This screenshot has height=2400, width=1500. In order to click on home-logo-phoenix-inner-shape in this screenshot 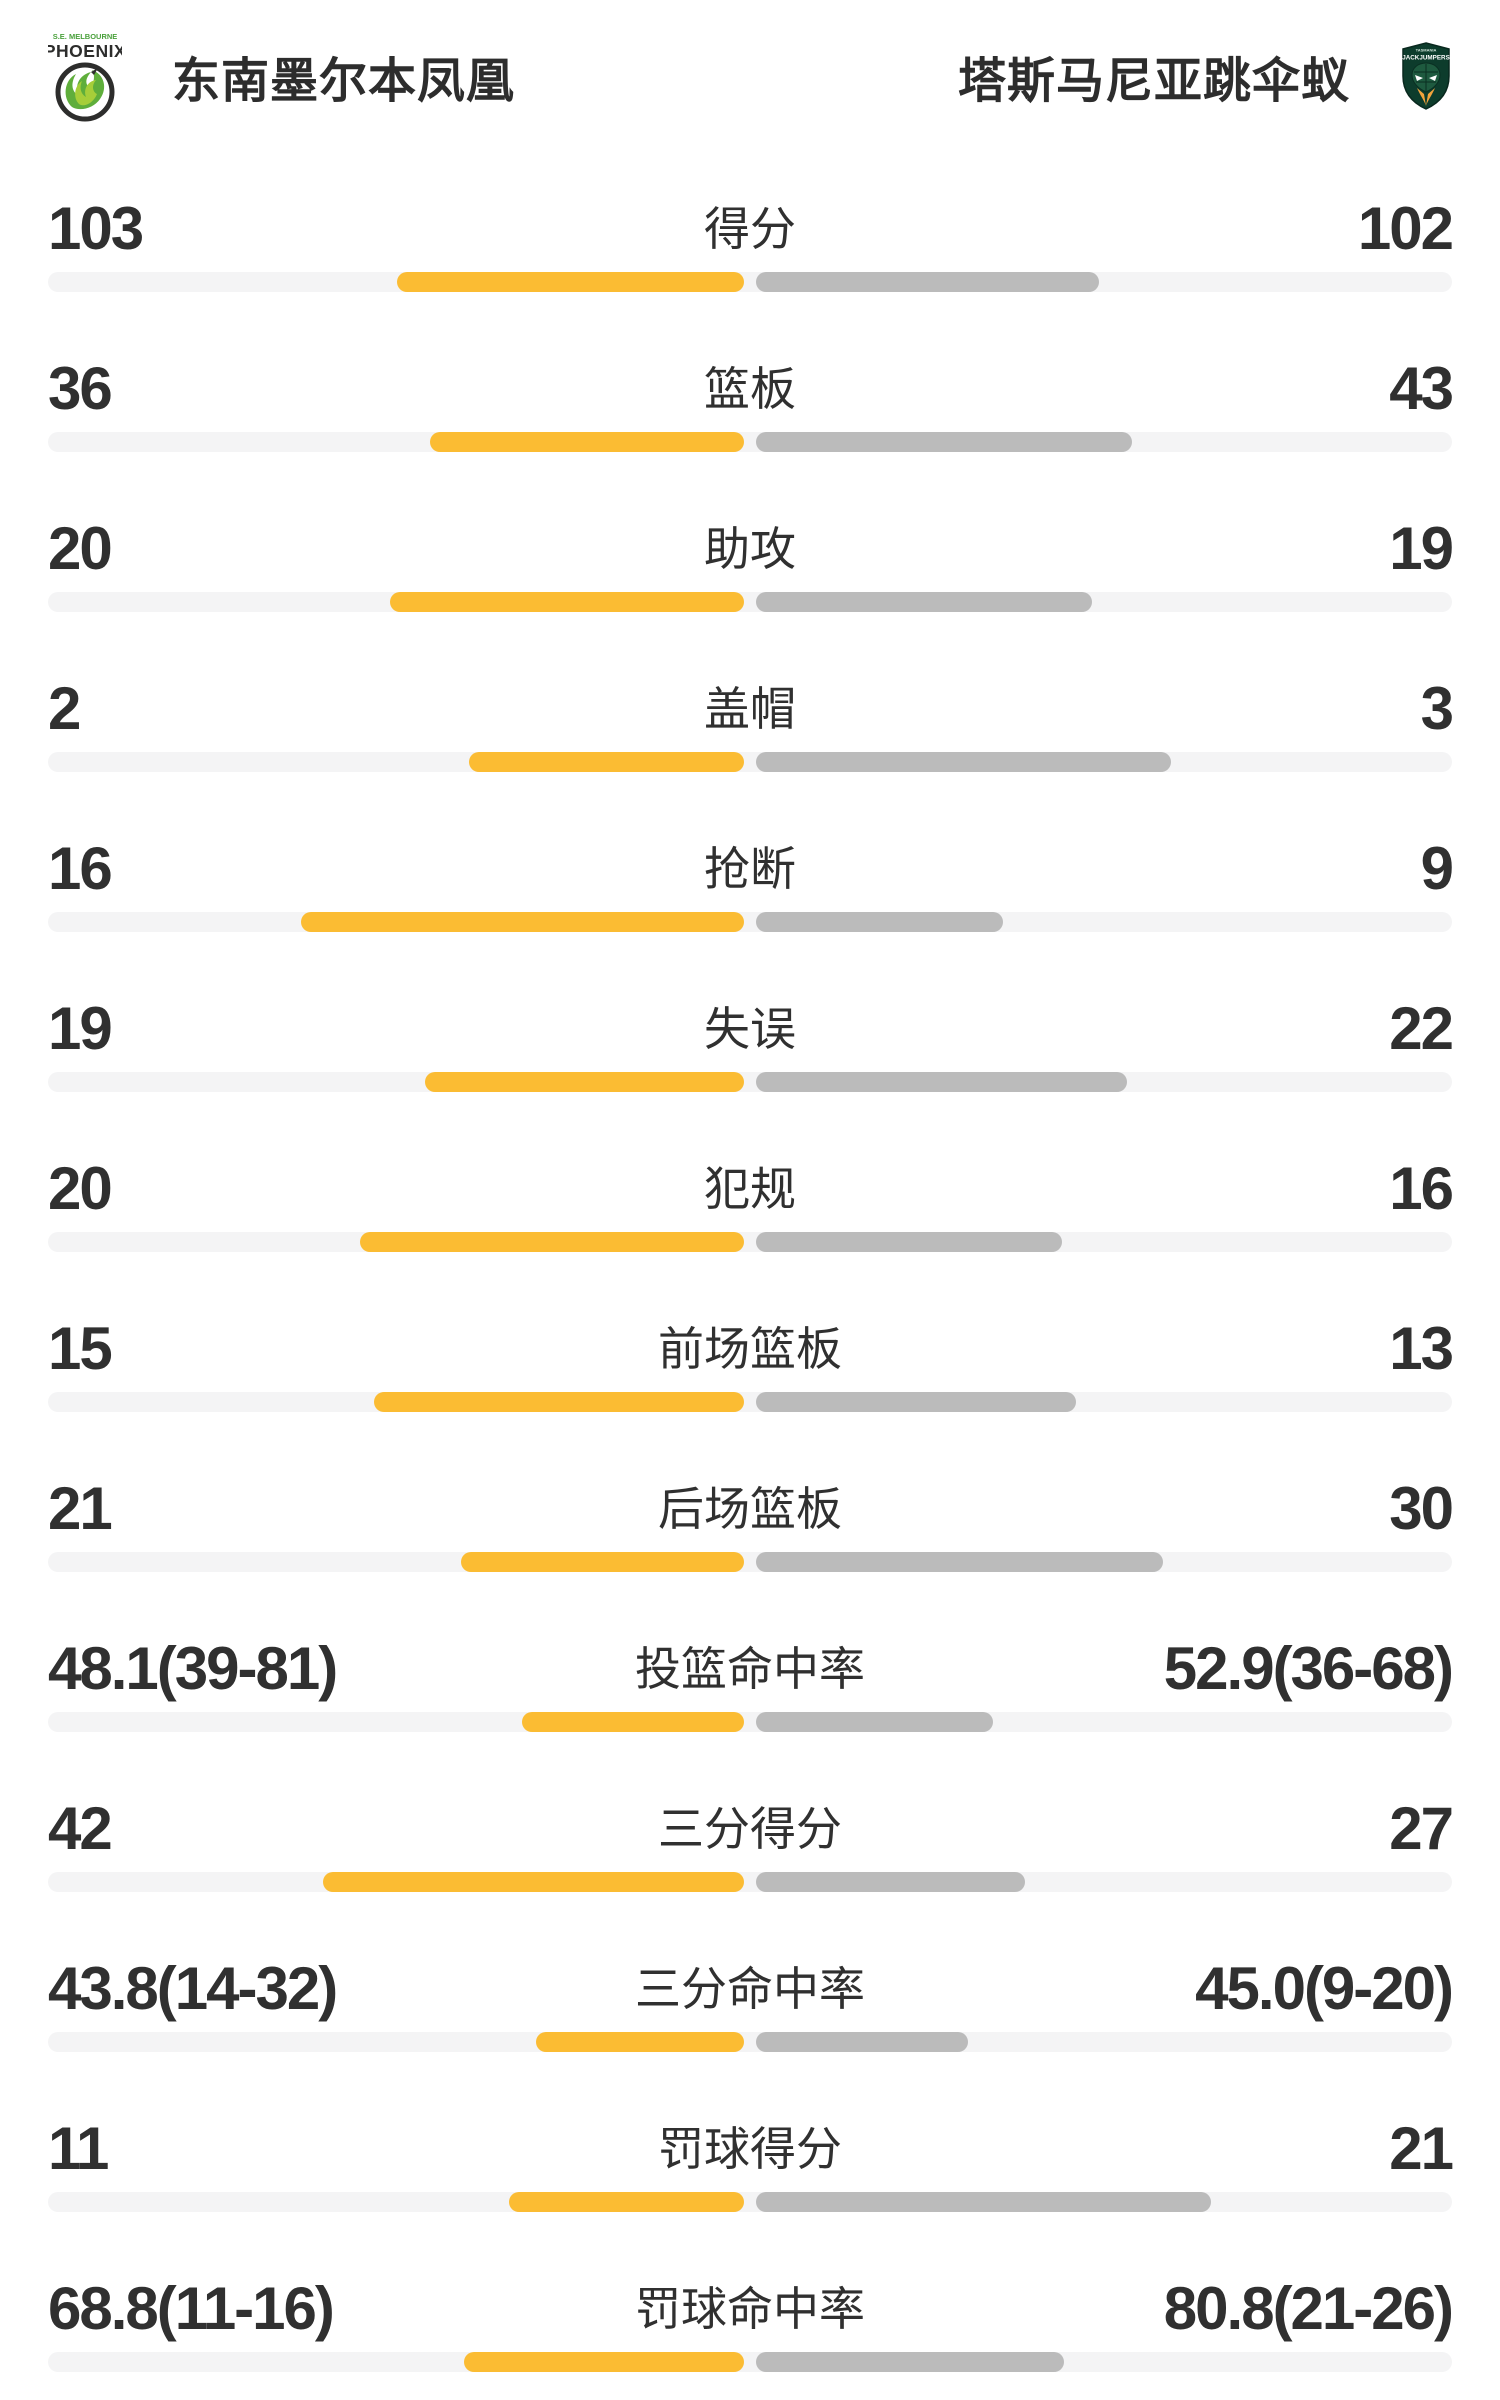, I will do `click(86, 93)`.